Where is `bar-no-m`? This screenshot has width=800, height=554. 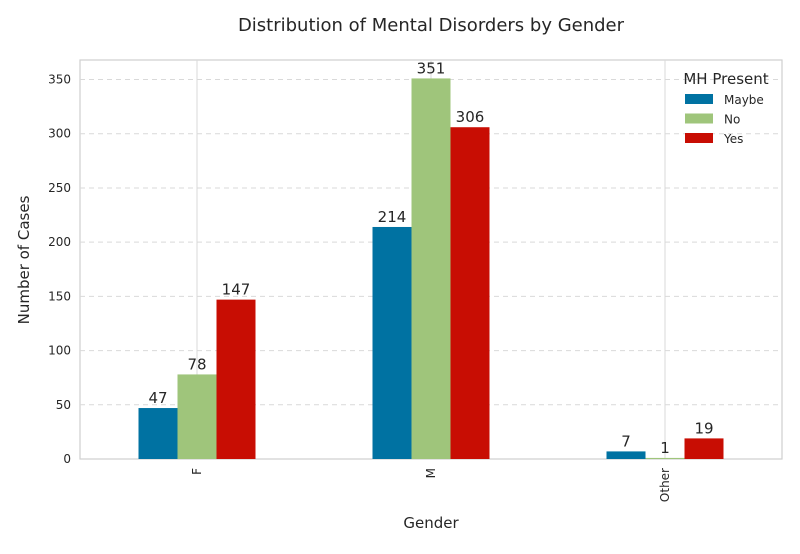
bar-no-m is located at coordinates (431, 268).